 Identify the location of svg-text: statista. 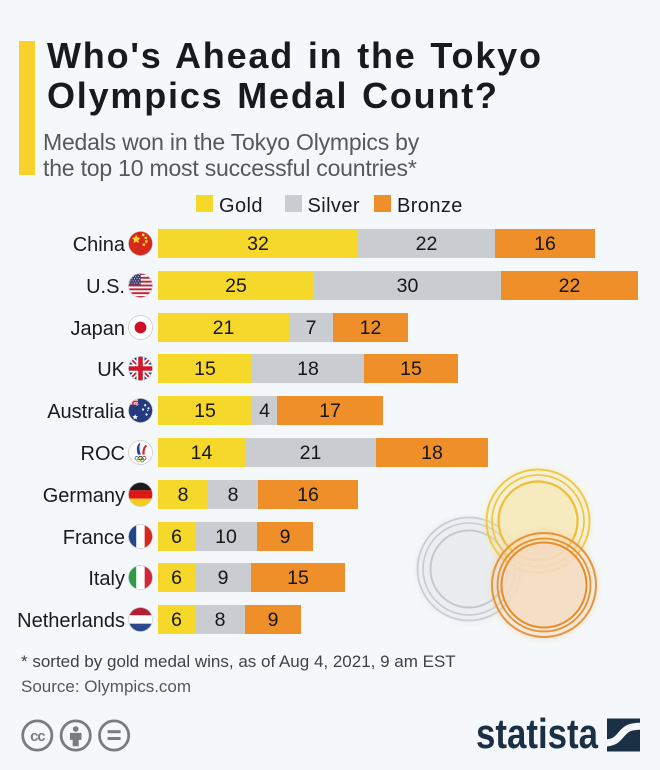
(537, 734).